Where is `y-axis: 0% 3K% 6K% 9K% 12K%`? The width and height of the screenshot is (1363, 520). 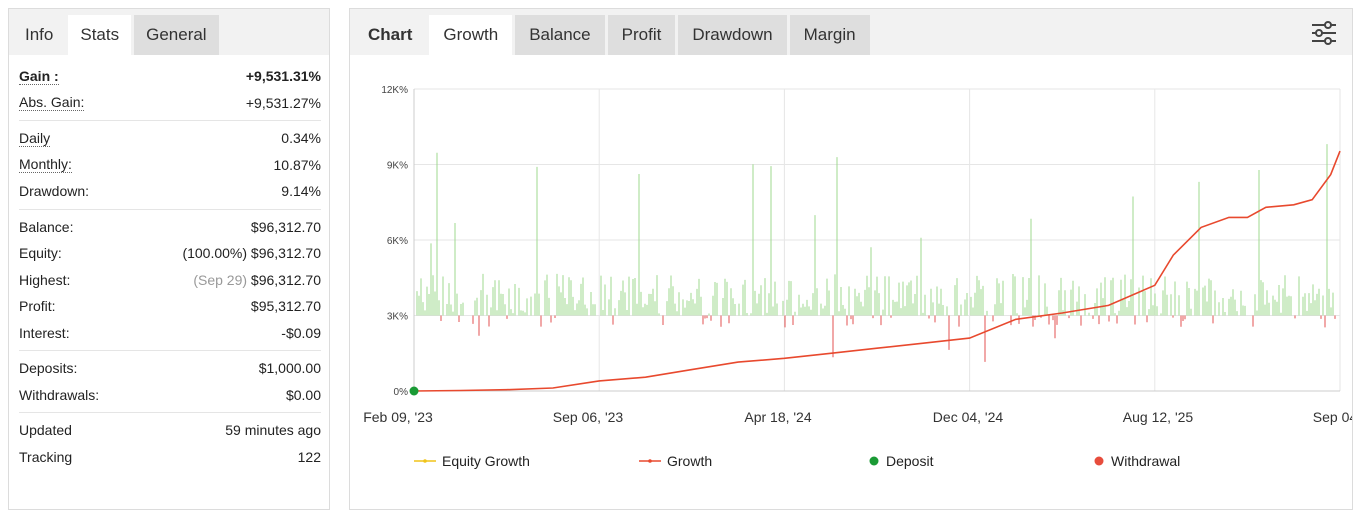
y-axis: 0% 3K% 6K% 9K% 12K% is located at coordinates (394, 241).